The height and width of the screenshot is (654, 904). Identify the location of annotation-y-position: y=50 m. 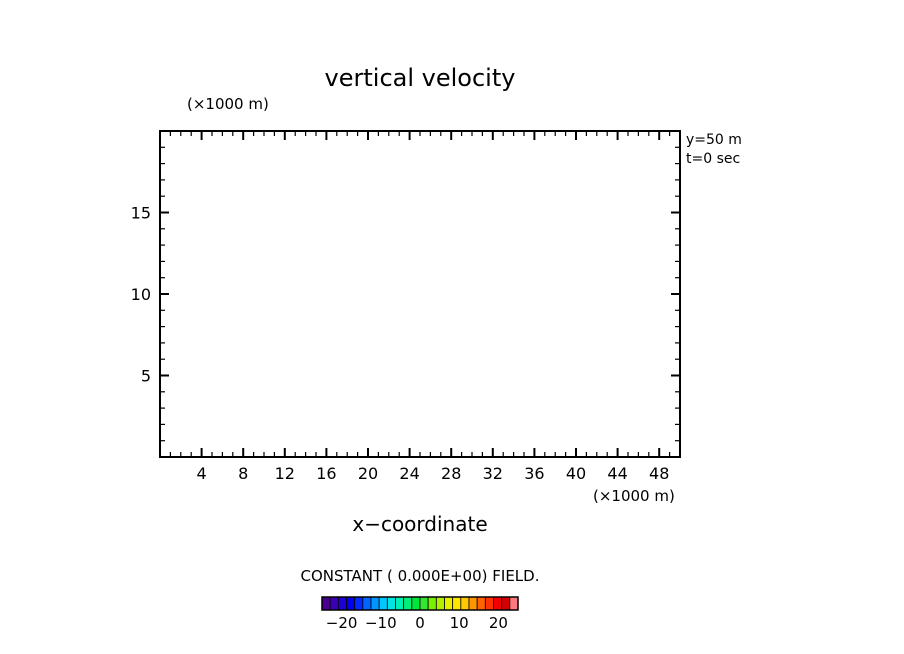
(714, 140).